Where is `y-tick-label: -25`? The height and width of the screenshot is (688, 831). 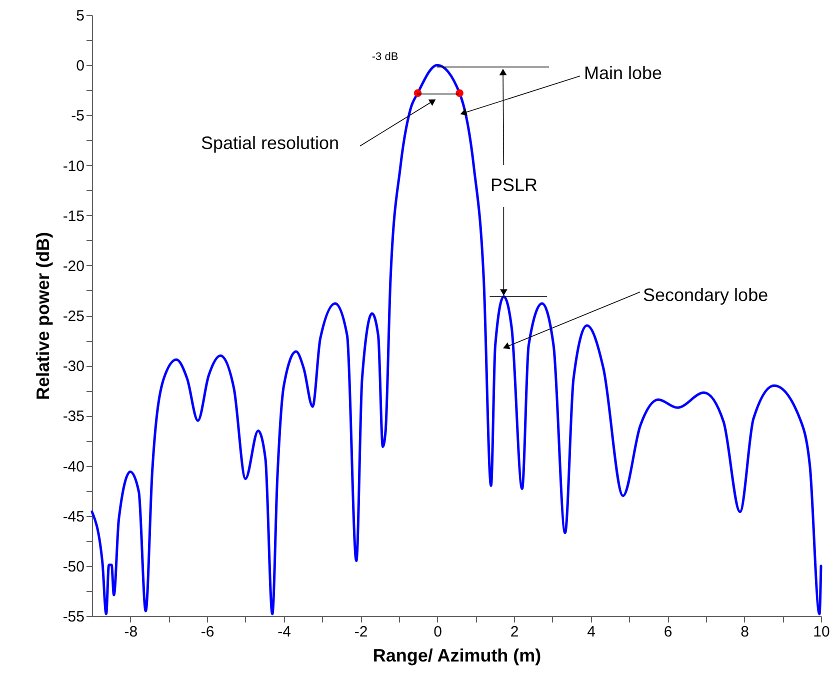
y-tick-label: -25 is located at coordinates (73, 316).